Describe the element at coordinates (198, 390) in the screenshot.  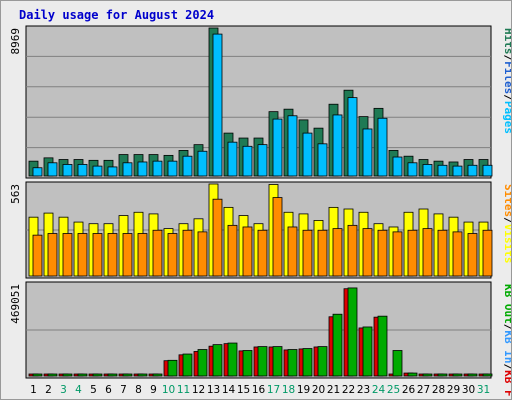
I see `day-label-12: 12` at that location.